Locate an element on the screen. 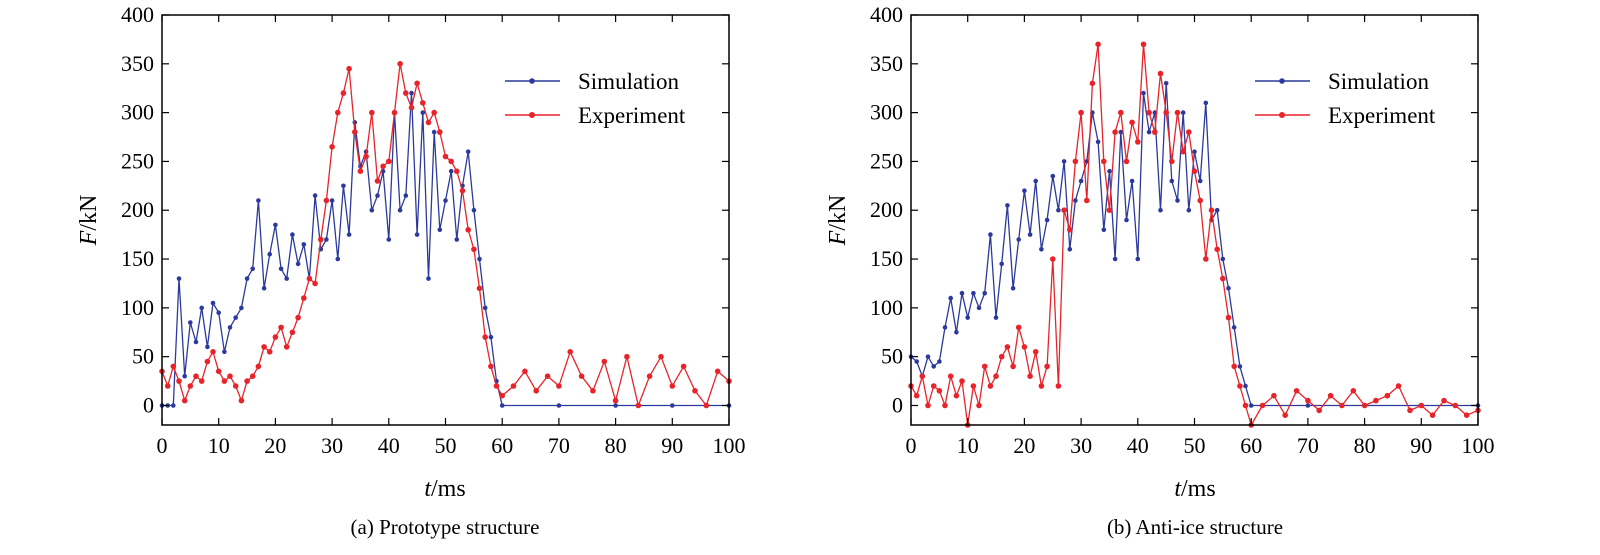  y-axis-label-unit: /kN is located at coordinates (89, 213).